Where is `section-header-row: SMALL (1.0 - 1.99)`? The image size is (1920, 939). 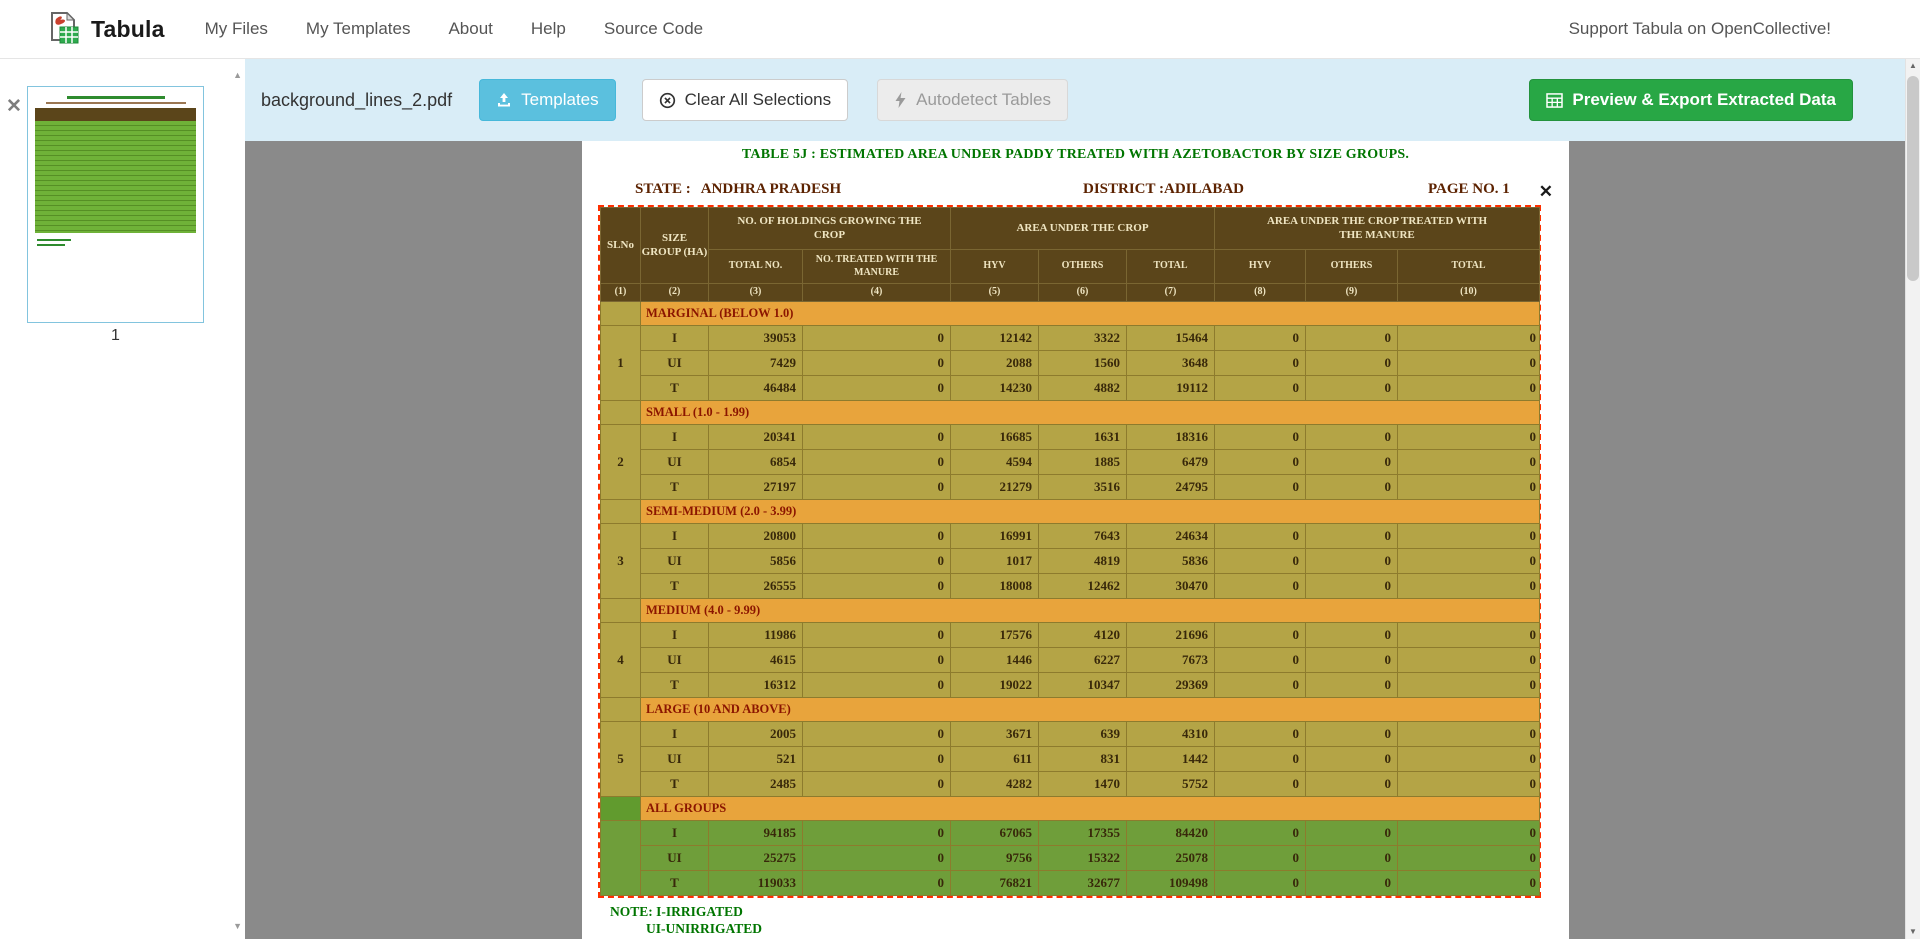
section-header-row: SMALL (1.0 - 1.99) is located at coordinates (1070, 412).